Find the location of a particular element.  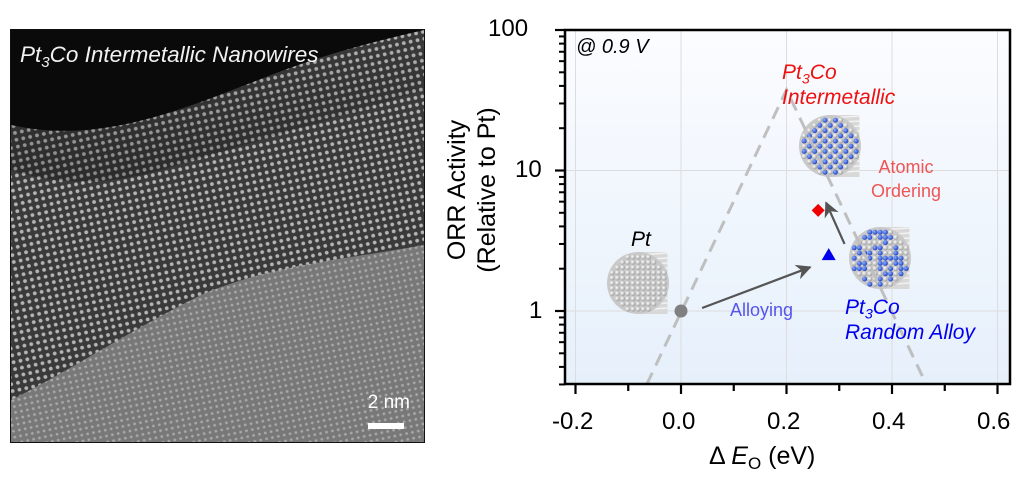

y-tick-label-10: 10 is located at coordinates (528, 169).